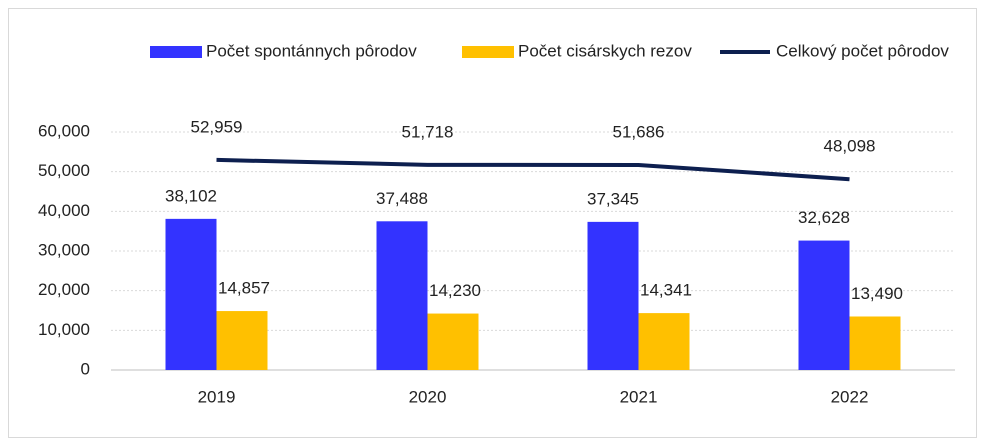 This screenshot has height=446, width=985. Describe the element at coordinates (64, 329) in the screenshot. I see `y-tick-label: 10,000` at that location.